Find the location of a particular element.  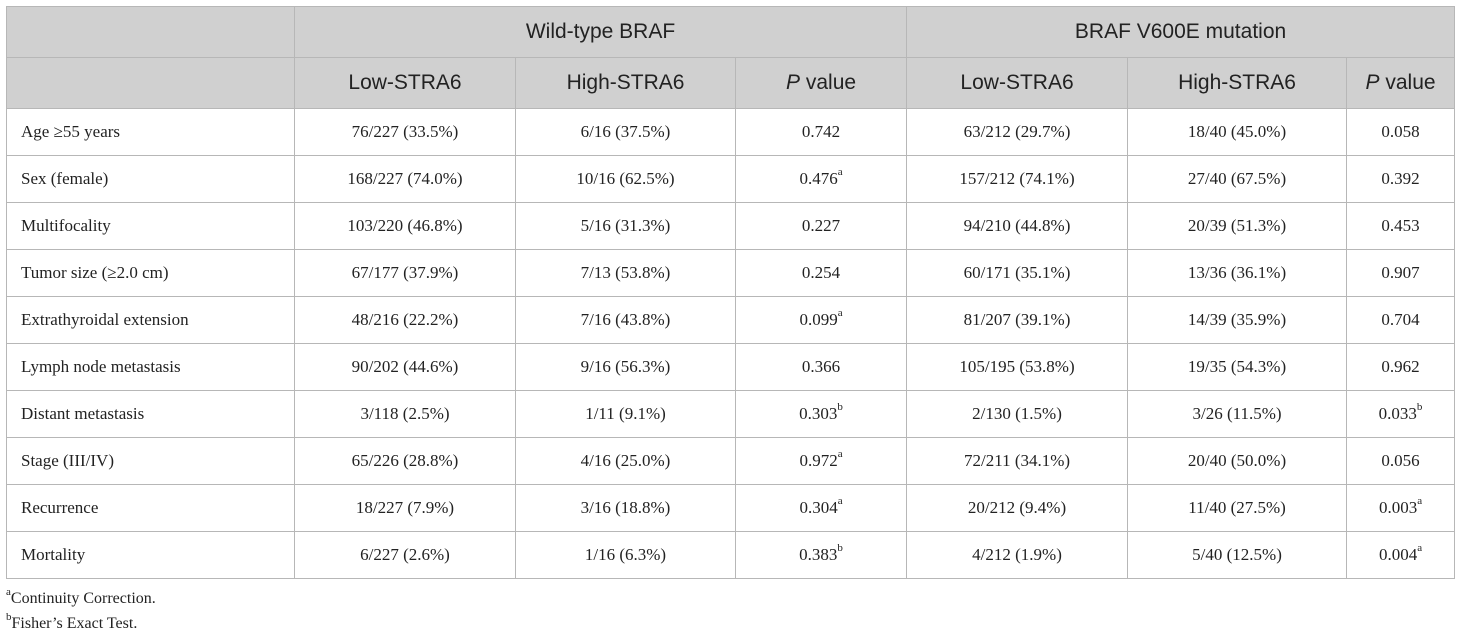

p-value-cell: 0.907 is located at coordinates (1401, 273).